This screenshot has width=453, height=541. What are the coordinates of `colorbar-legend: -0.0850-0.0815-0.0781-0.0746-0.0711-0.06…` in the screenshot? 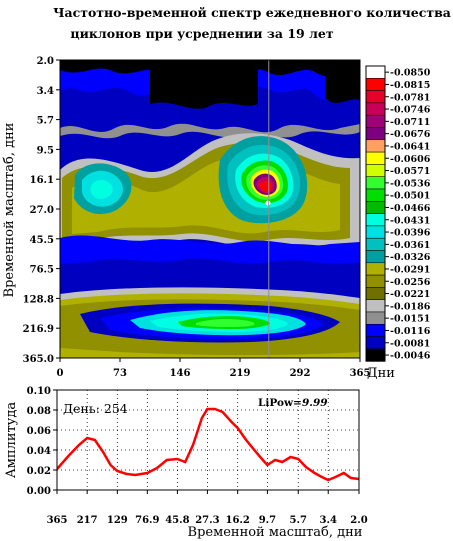 It's located at (398, 213).